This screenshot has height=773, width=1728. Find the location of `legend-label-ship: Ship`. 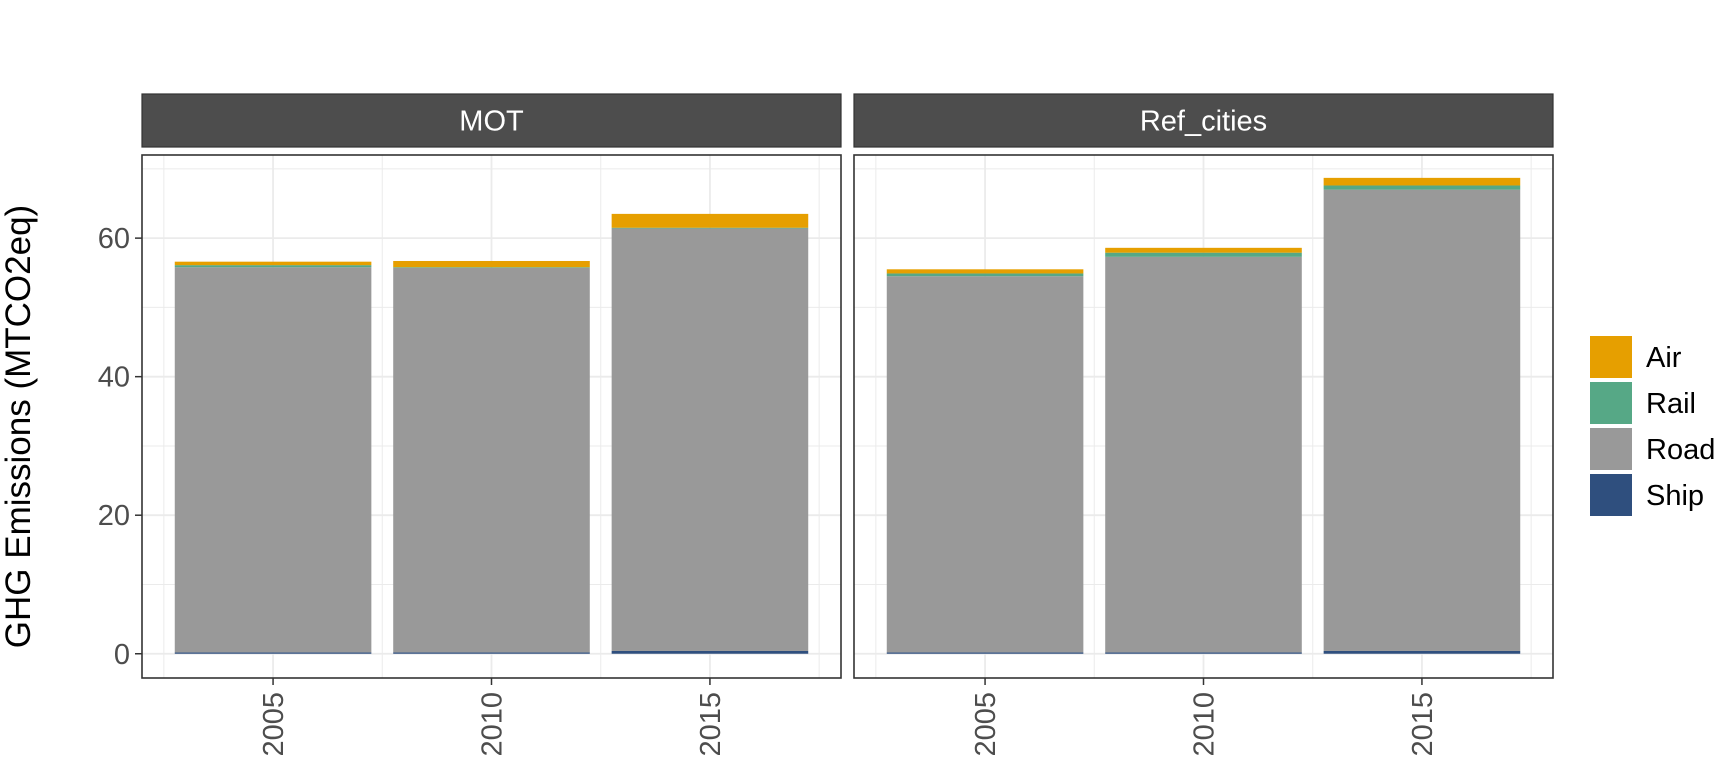

legend-label-ship: Ship is located at coordinates (1675, 496).